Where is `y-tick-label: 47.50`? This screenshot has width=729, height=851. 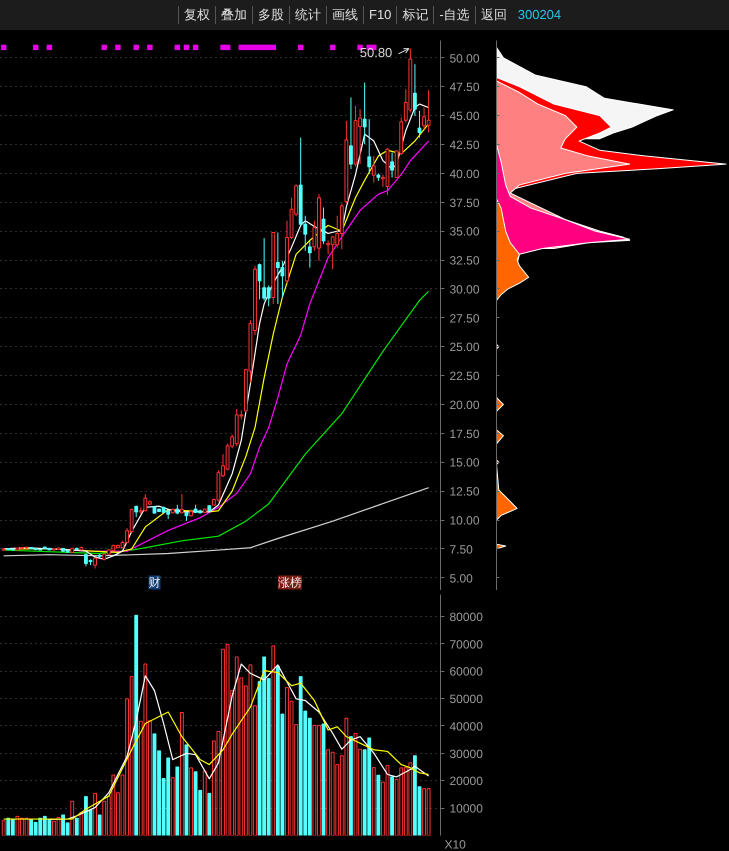 y-tick-label: 47.50 is located at coordinates (465, 87).